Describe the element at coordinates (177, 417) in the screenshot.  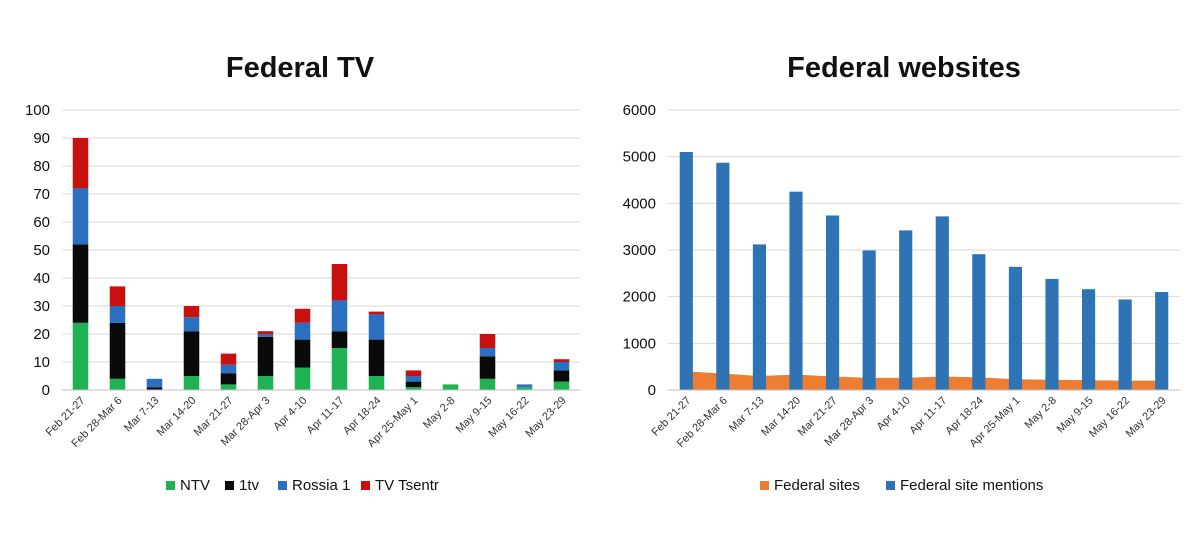
I see `x-tick-label: Mar 14-20` at that location.